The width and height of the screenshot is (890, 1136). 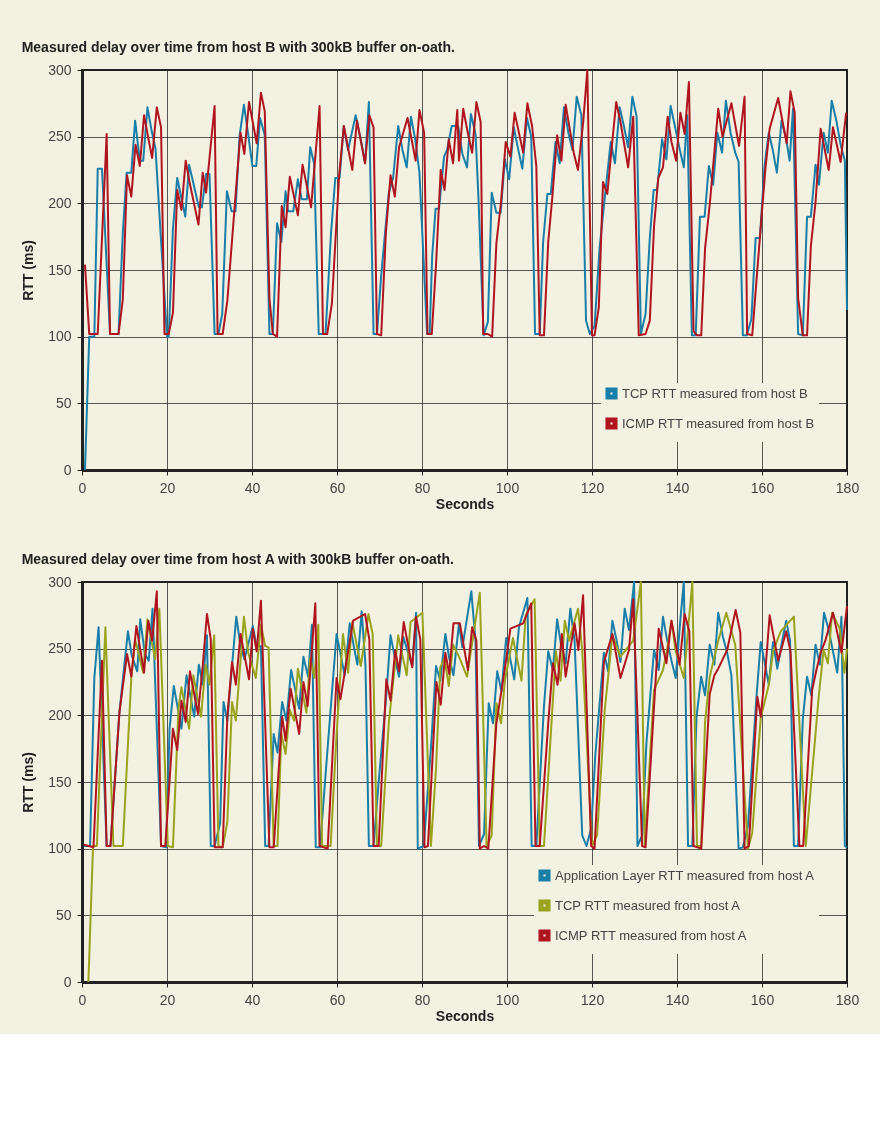 What do you see at coordinates (237, 559) in the screenshot?
I see `chart-title: Measured delay over time from host A with 300kB buffer on-oath.` at bounding box center [237, 559].